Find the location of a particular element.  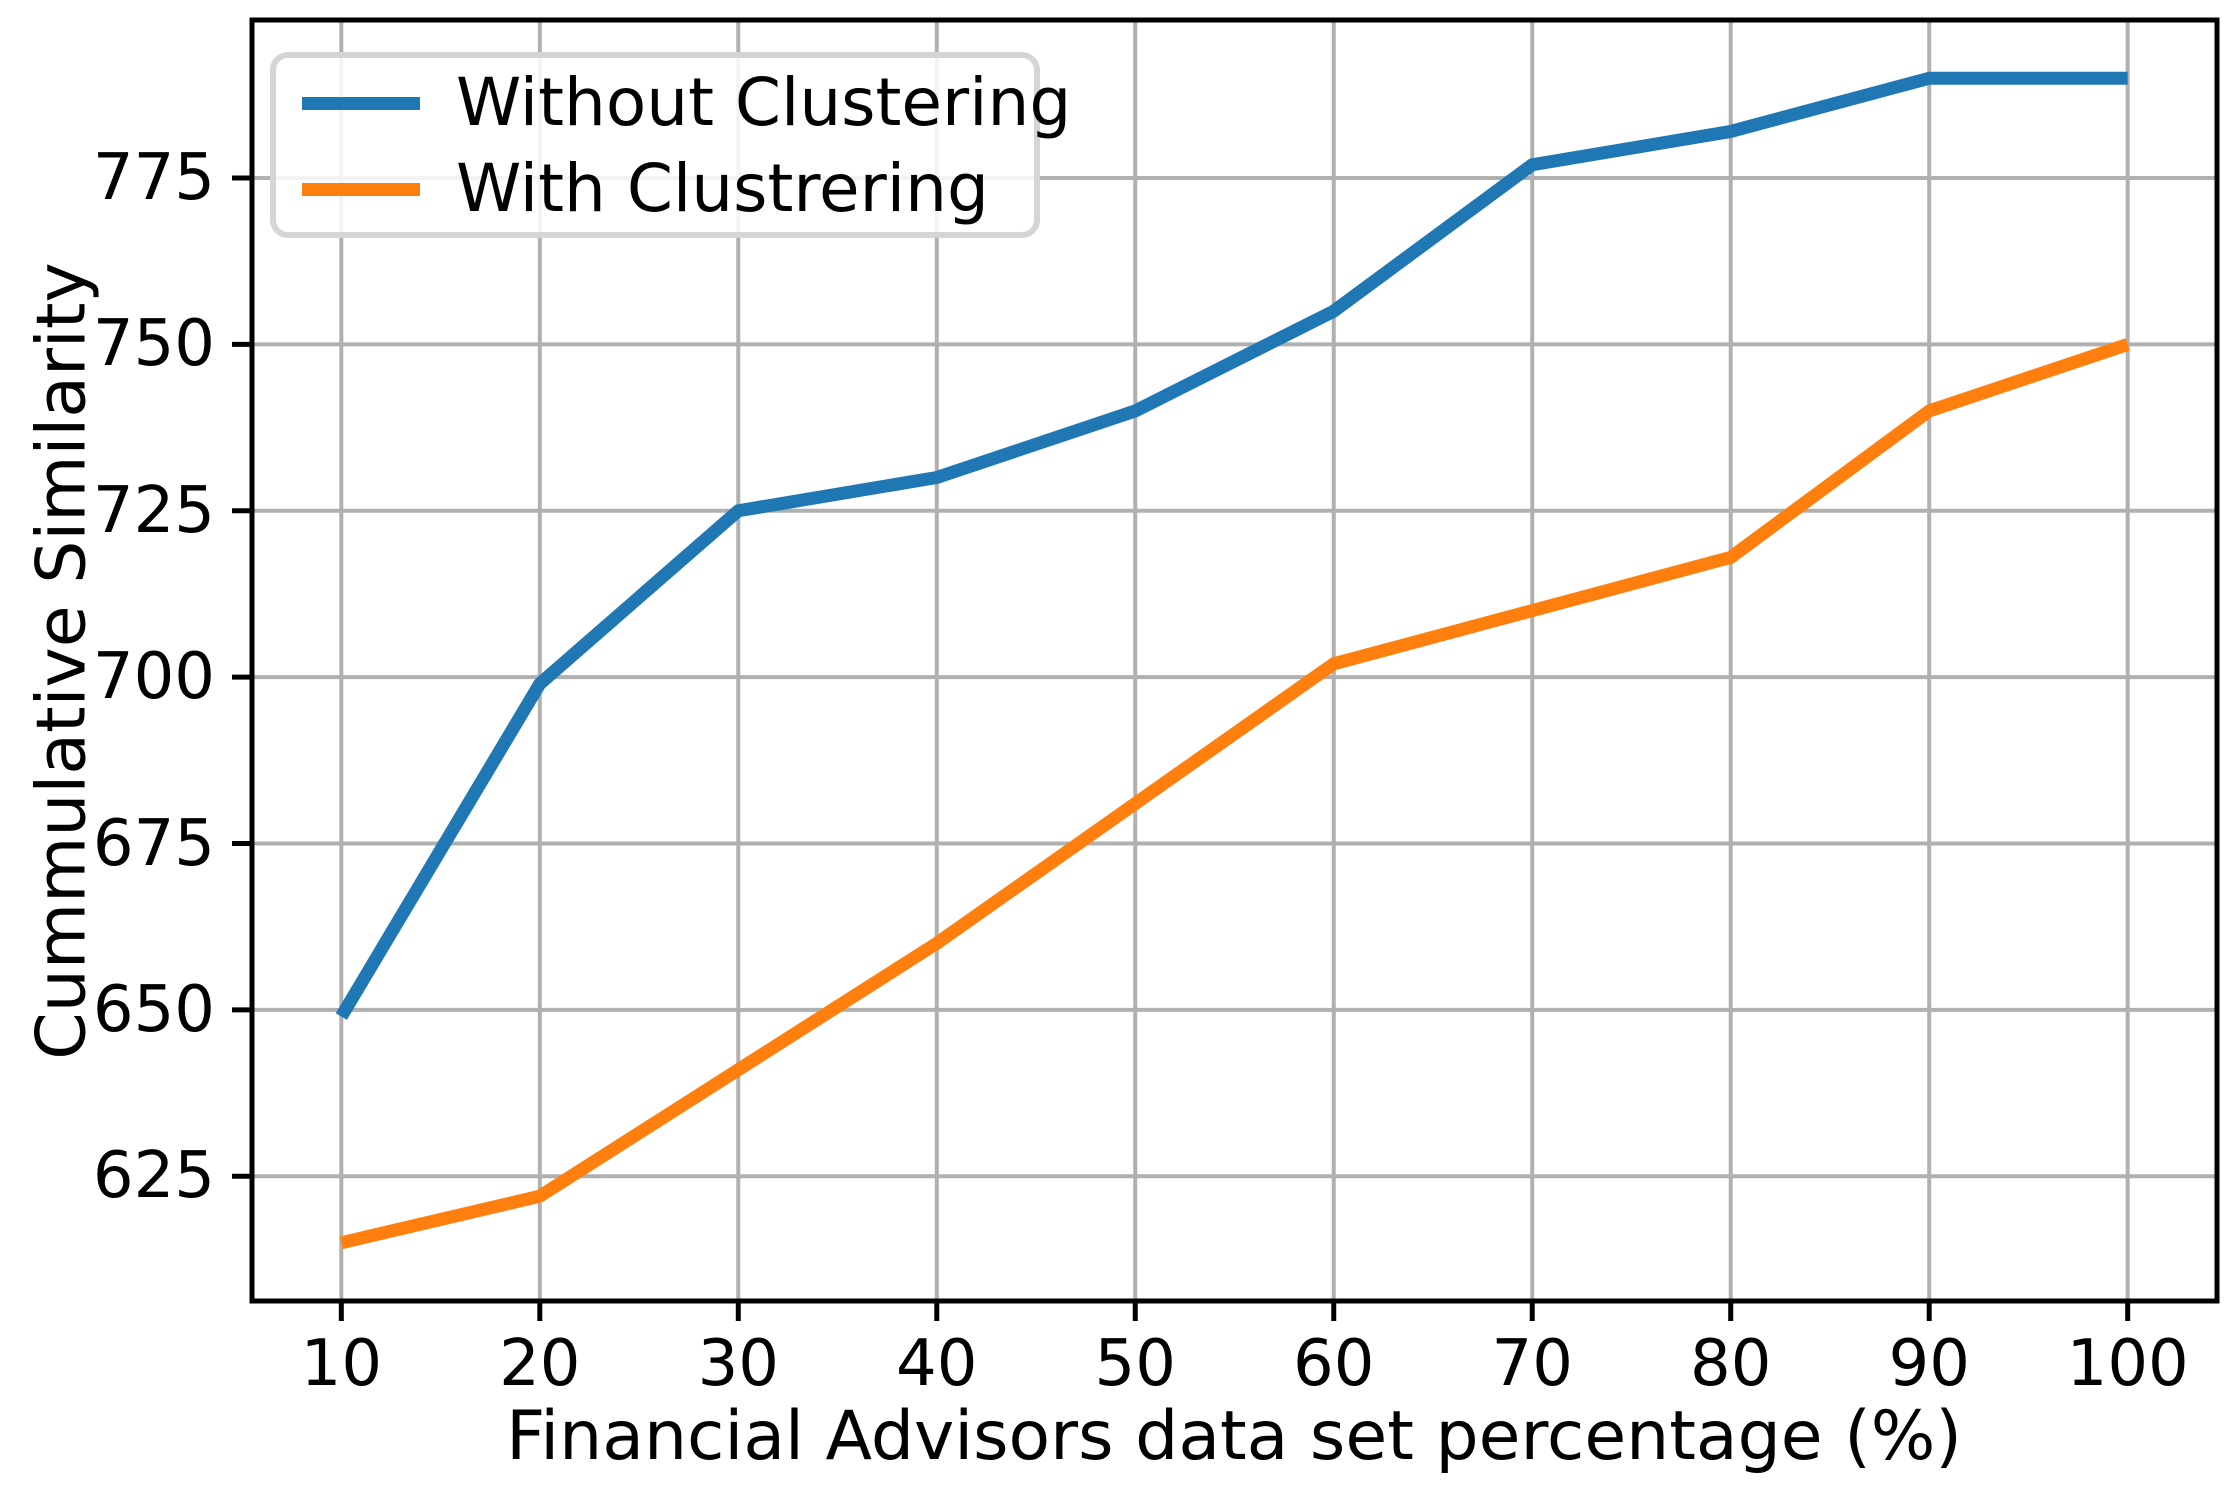

legend-item-with-clustrering: With Clustrering is located at coordinates (655, 189).